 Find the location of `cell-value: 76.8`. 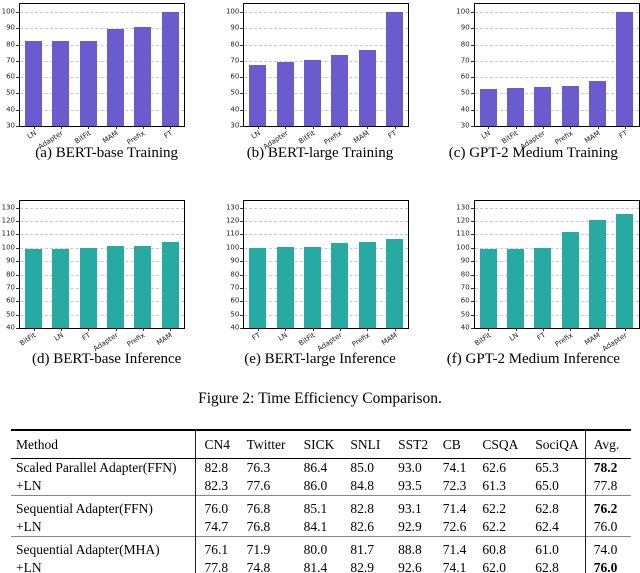

cell-value: 76.8 is located at coordinates (258, 526).